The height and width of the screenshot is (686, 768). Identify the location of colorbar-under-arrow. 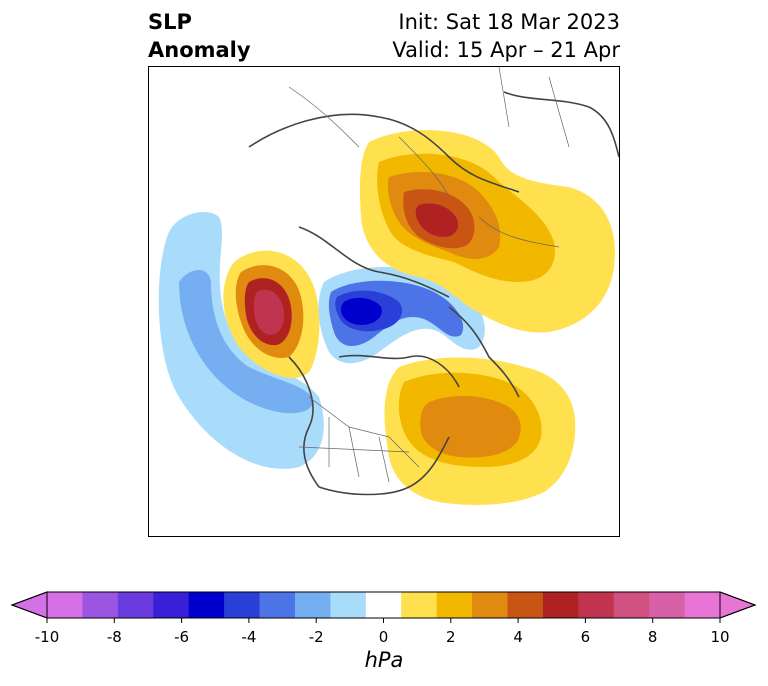
(29, 605).